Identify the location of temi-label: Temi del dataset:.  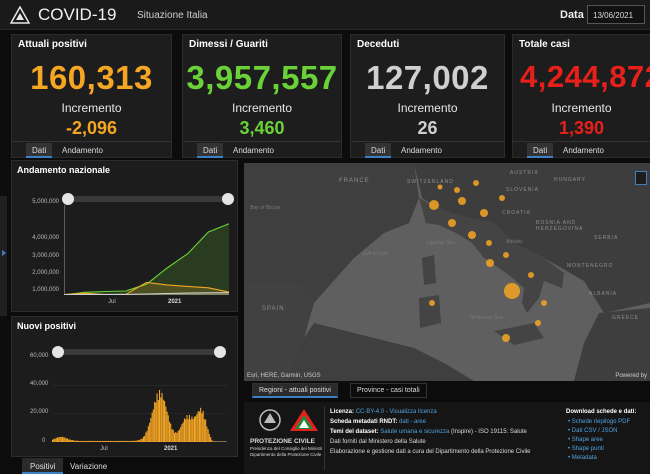
(354, 432).